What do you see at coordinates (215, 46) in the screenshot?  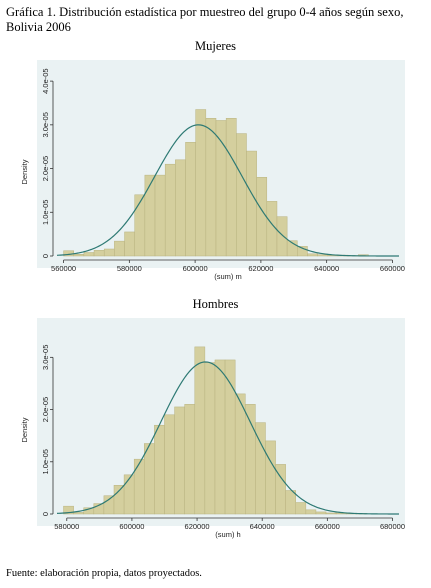 I see `panel-title-mujeres: Mujeres` at bounding box center [215, 46].